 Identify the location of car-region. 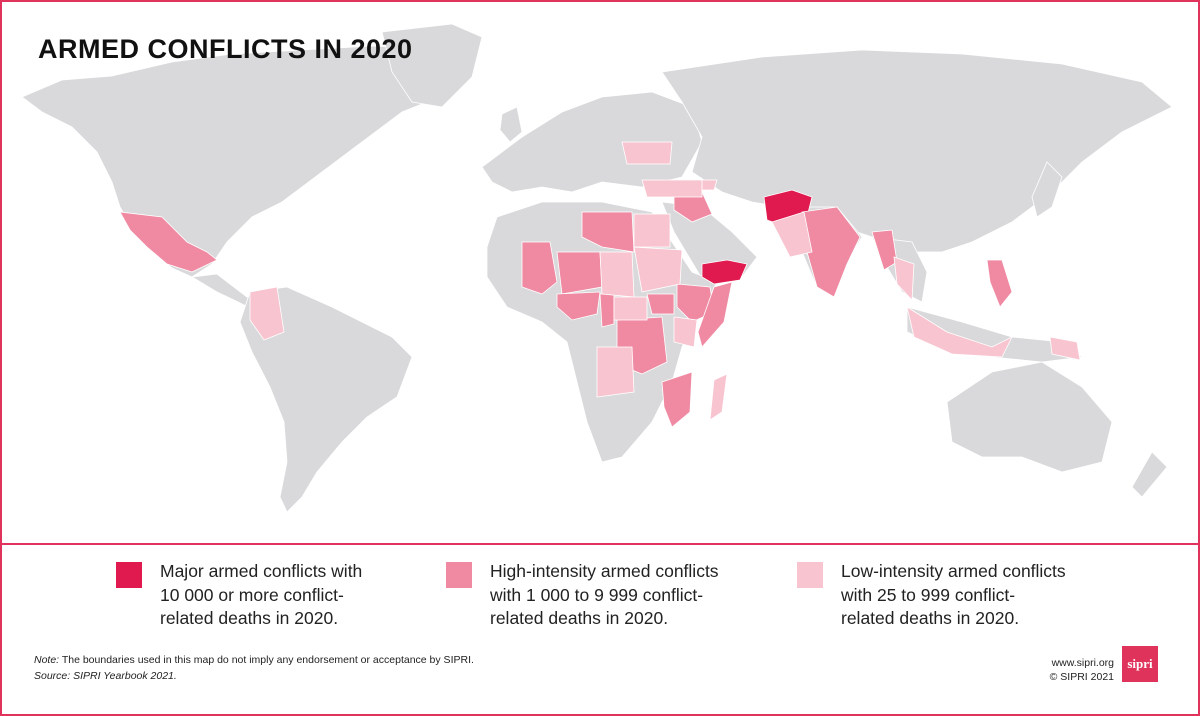
(630, 308).